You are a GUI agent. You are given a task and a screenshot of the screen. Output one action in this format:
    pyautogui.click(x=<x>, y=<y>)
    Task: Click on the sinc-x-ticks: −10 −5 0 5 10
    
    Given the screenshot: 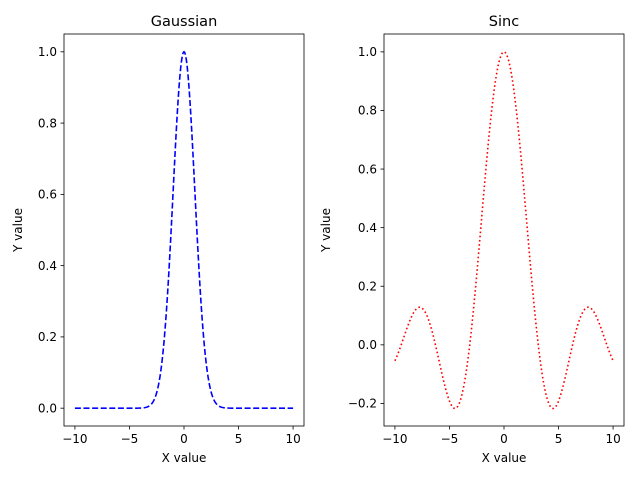 What is the action you would take?
    pyautogui.click(x=501, y=436)
    